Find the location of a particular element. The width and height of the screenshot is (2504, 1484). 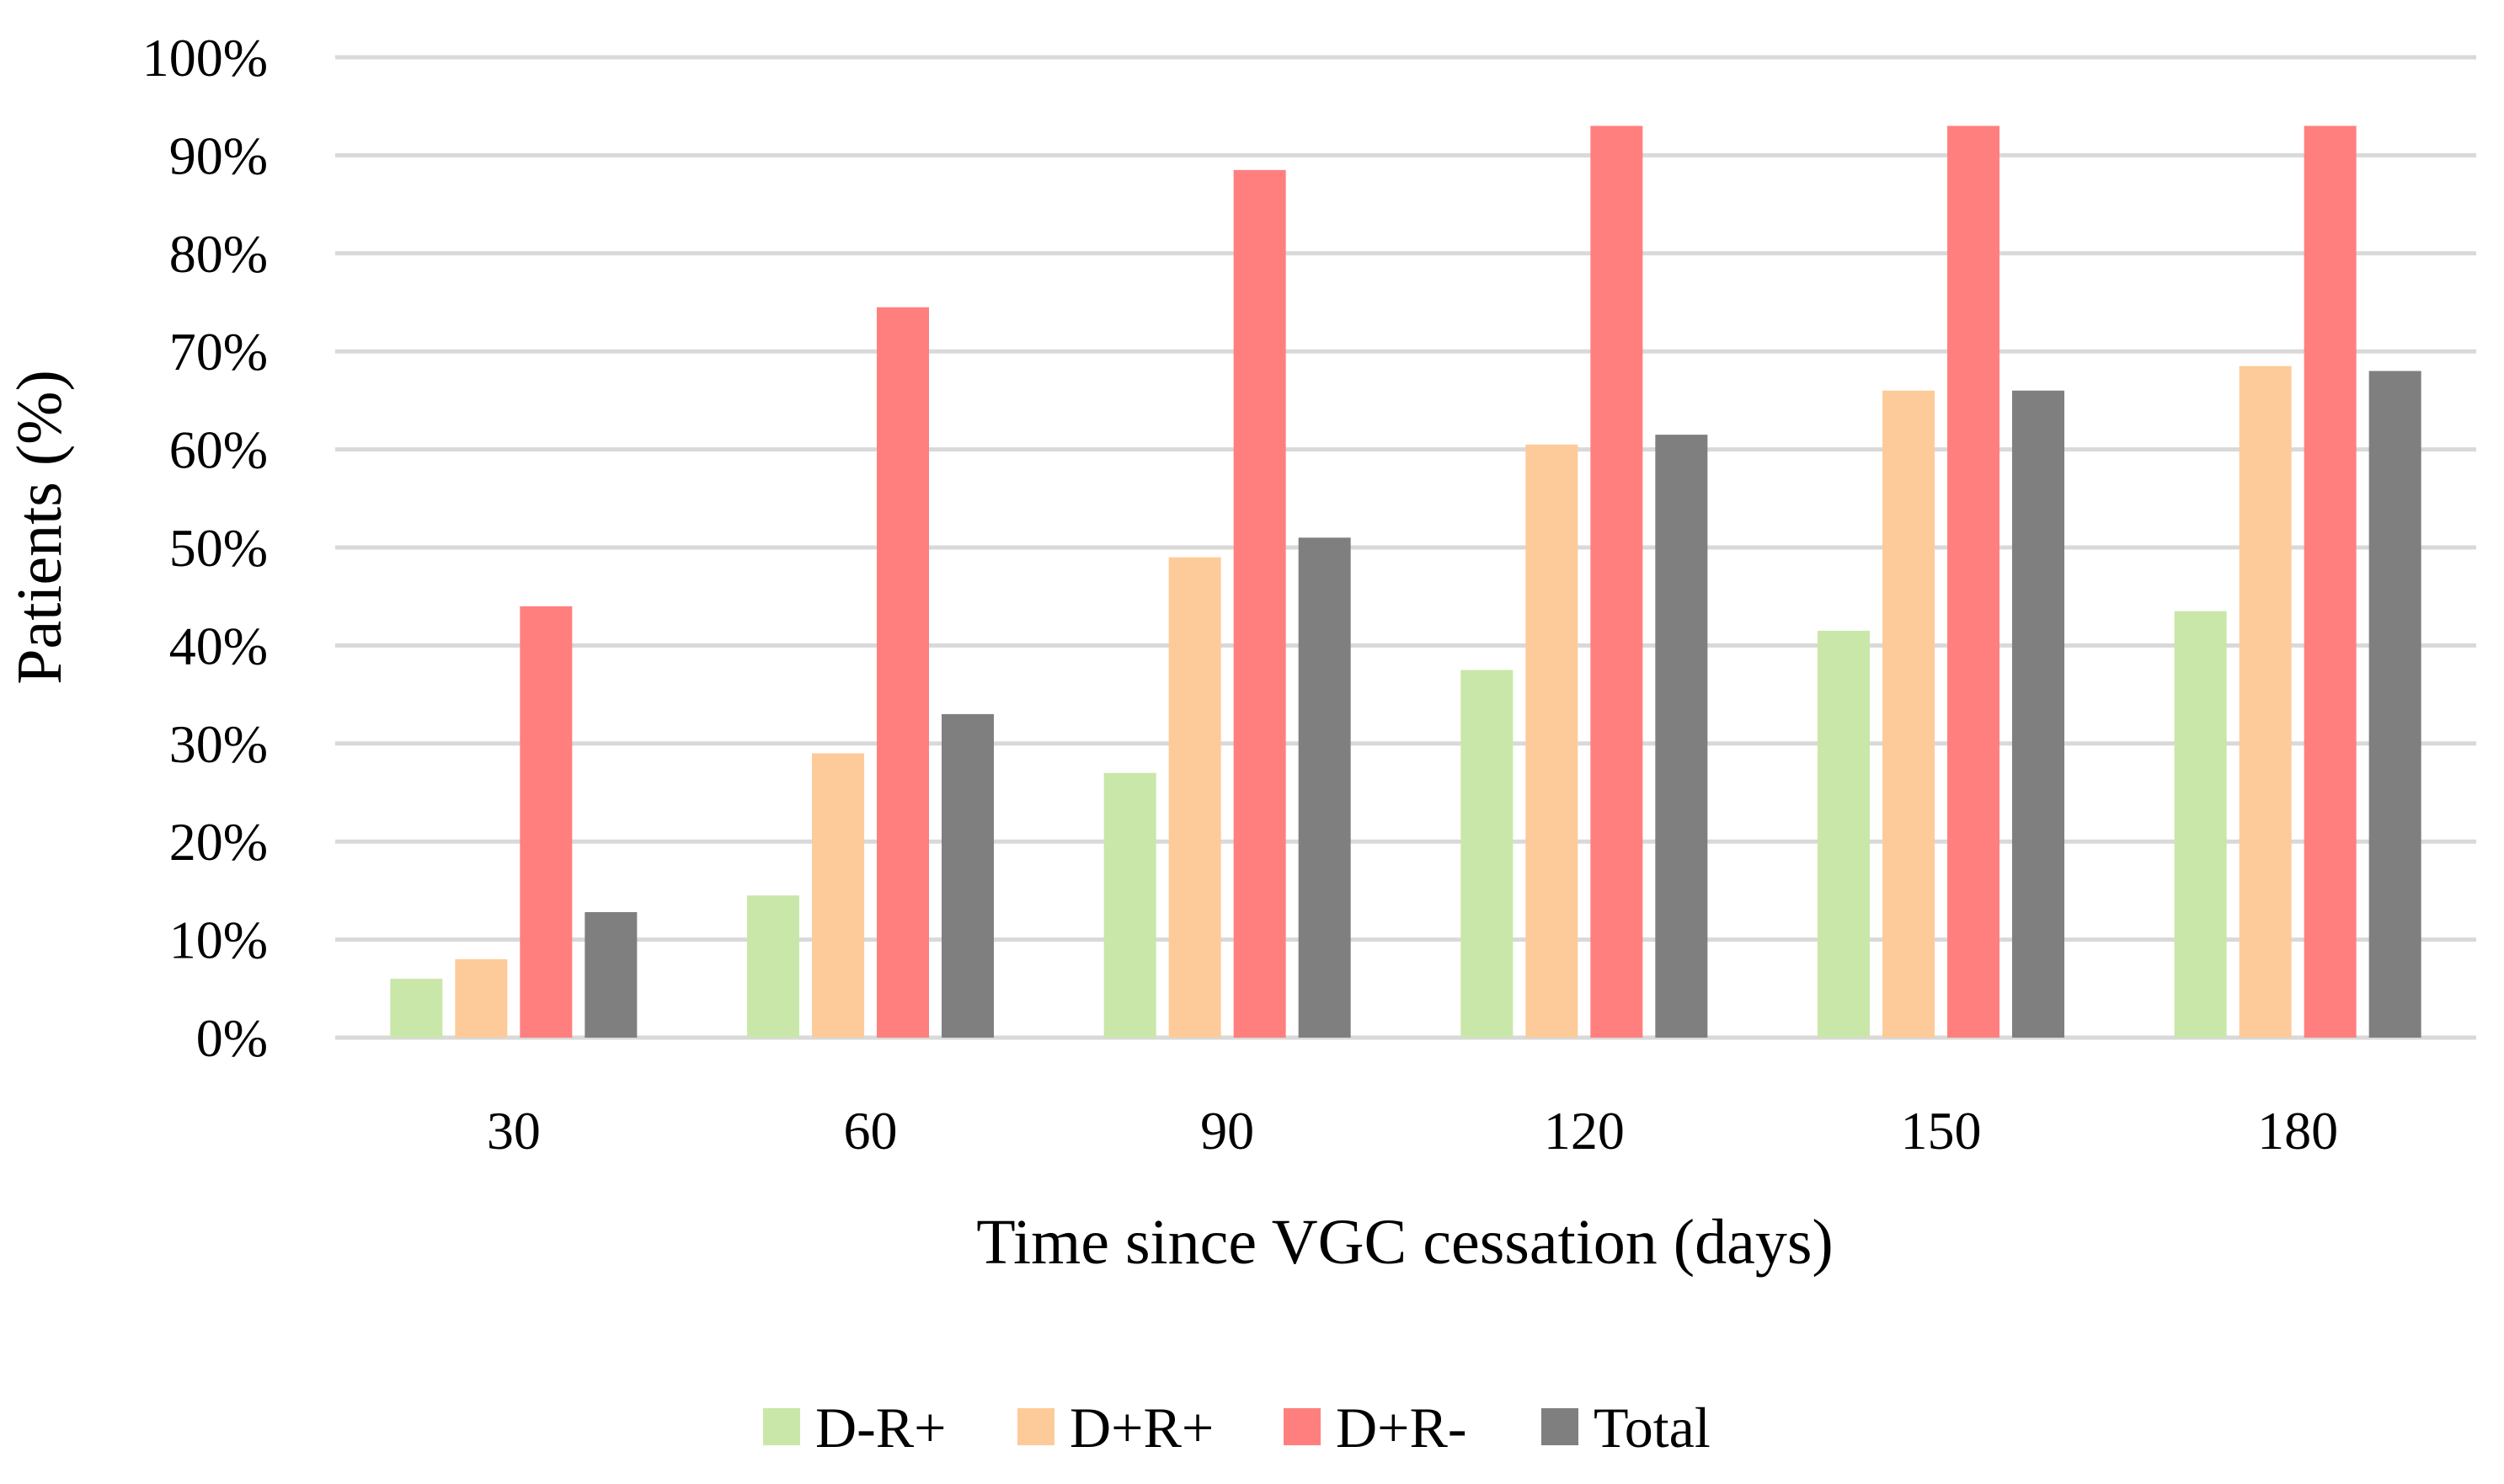

x-axis-title: Time since VGC cessation (days) is located at coordinates (1404, 1242).